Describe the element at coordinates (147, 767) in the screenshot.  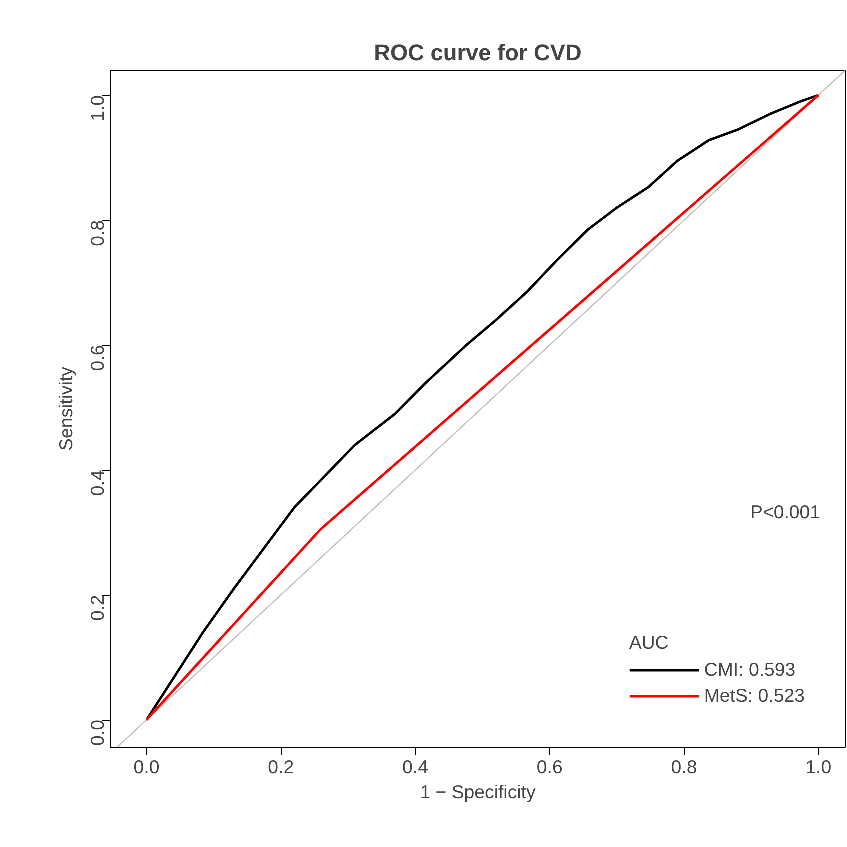
I see `x-tick-label: 0.0` at that location.